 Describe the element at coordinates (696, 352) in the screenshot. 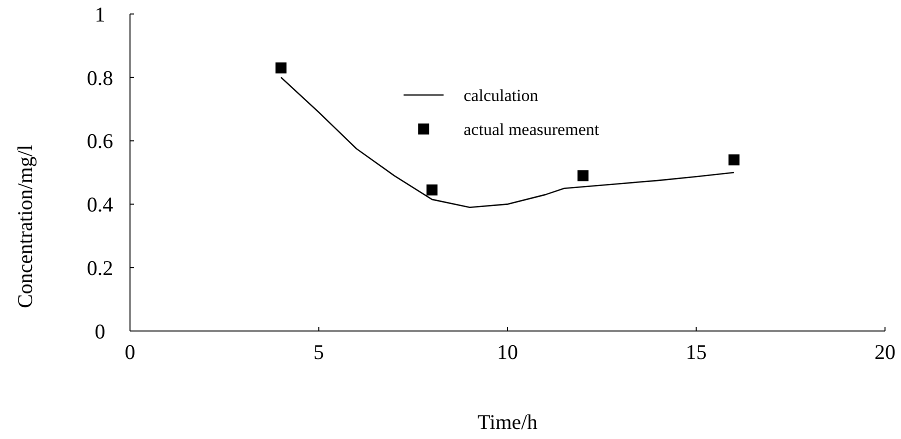

I see `x-tick-label: 15` at that location.